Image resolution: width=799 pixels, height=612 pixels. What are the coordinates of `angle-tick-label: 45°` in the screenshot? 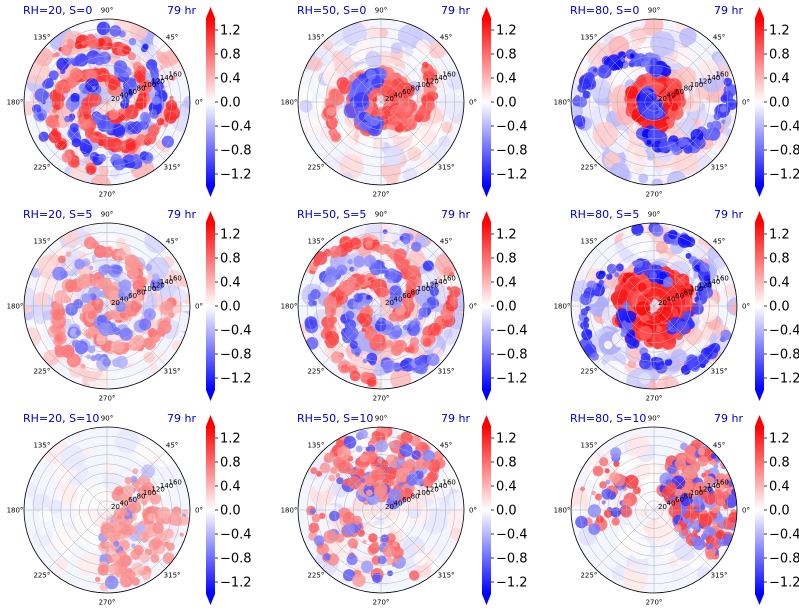 It's located at (172, 241).